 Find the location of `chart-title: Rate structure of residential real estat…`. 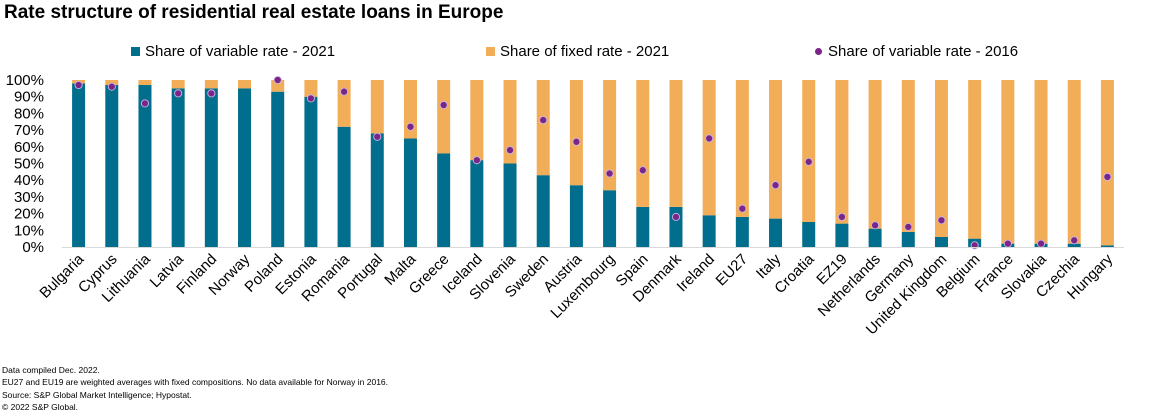

chart-title: Rate structure of residential real estat… is located at coordinates (254, 12).